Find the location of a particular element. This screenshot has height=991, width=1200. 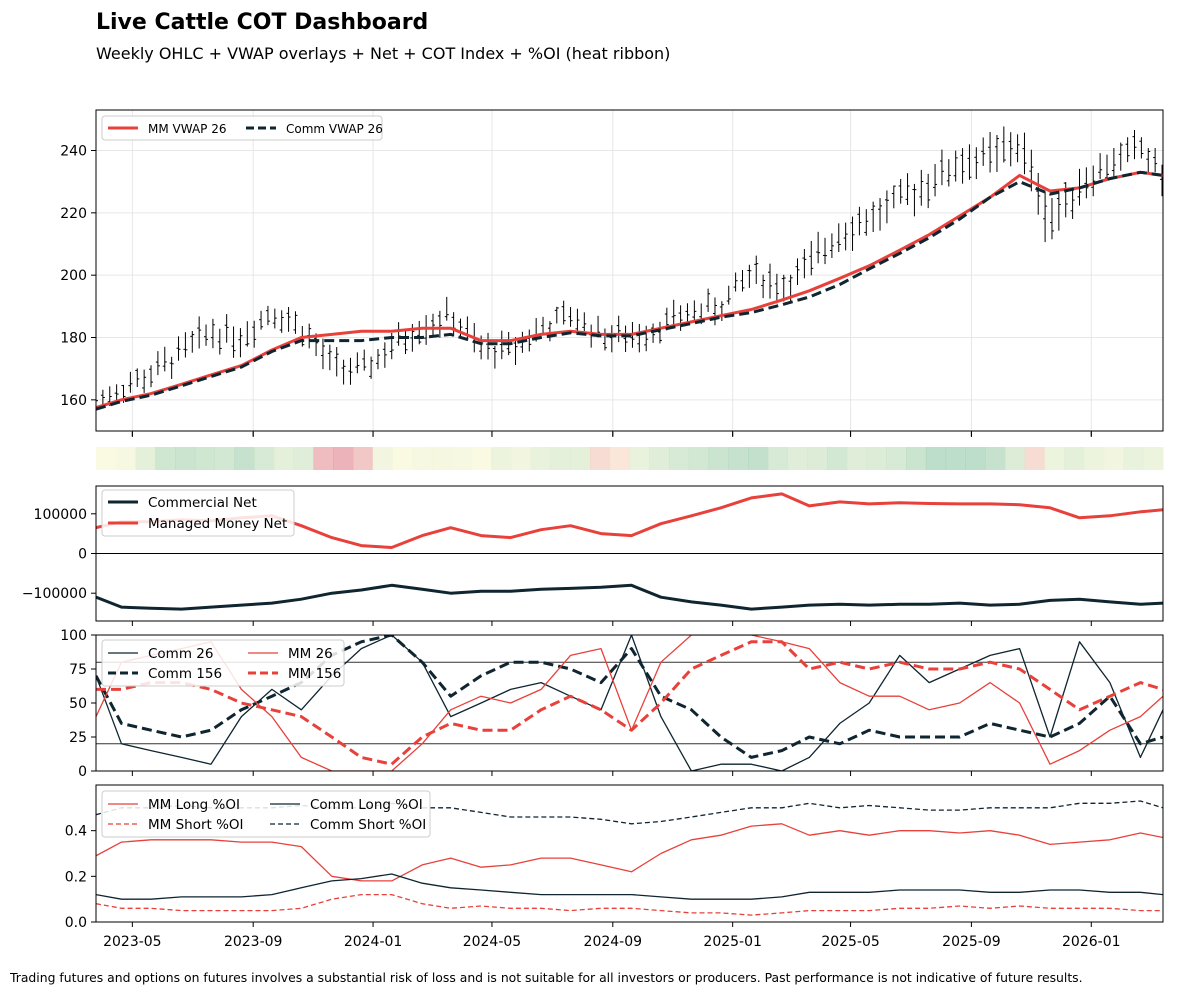

legend-managed-money-net-label: Managed Money Net is located at coordinates (217, 524).